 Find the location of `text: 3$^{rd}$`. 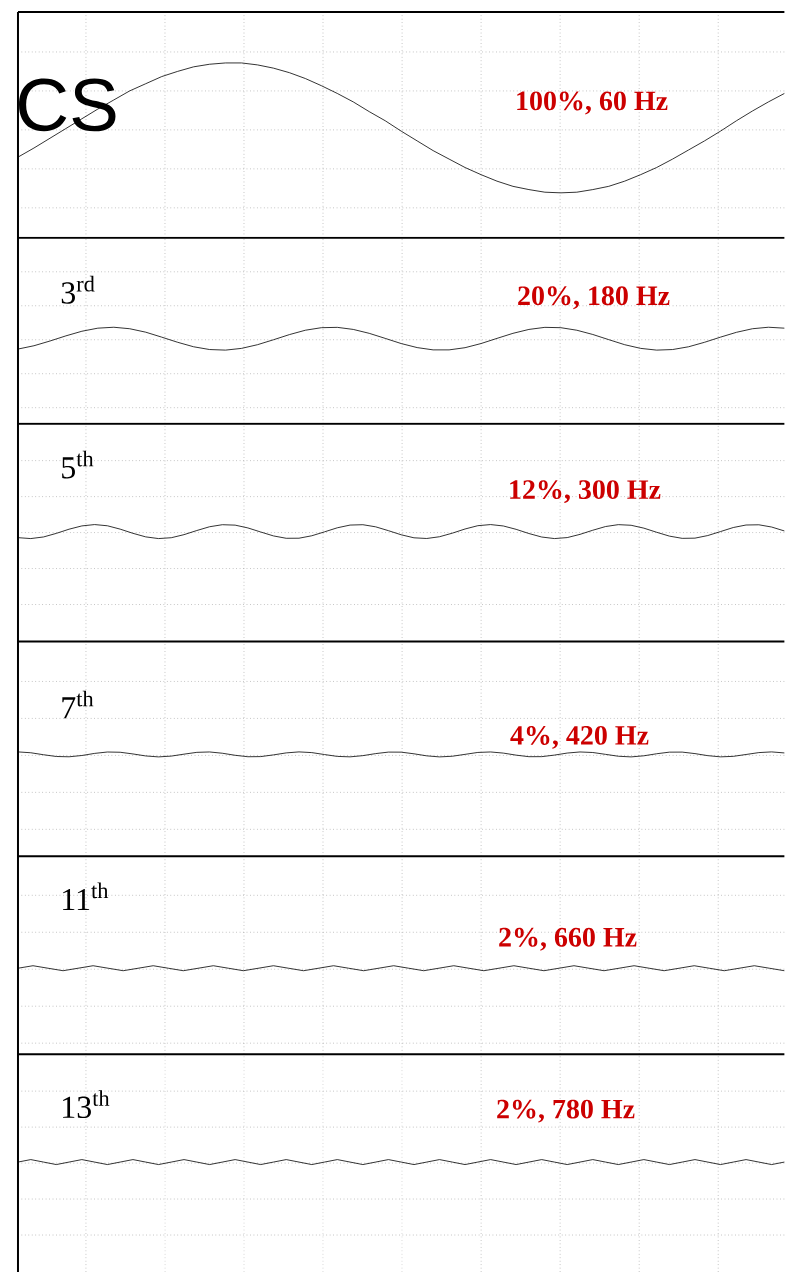

text: 3$^{rd}$ is located at coordinates (78, 289).